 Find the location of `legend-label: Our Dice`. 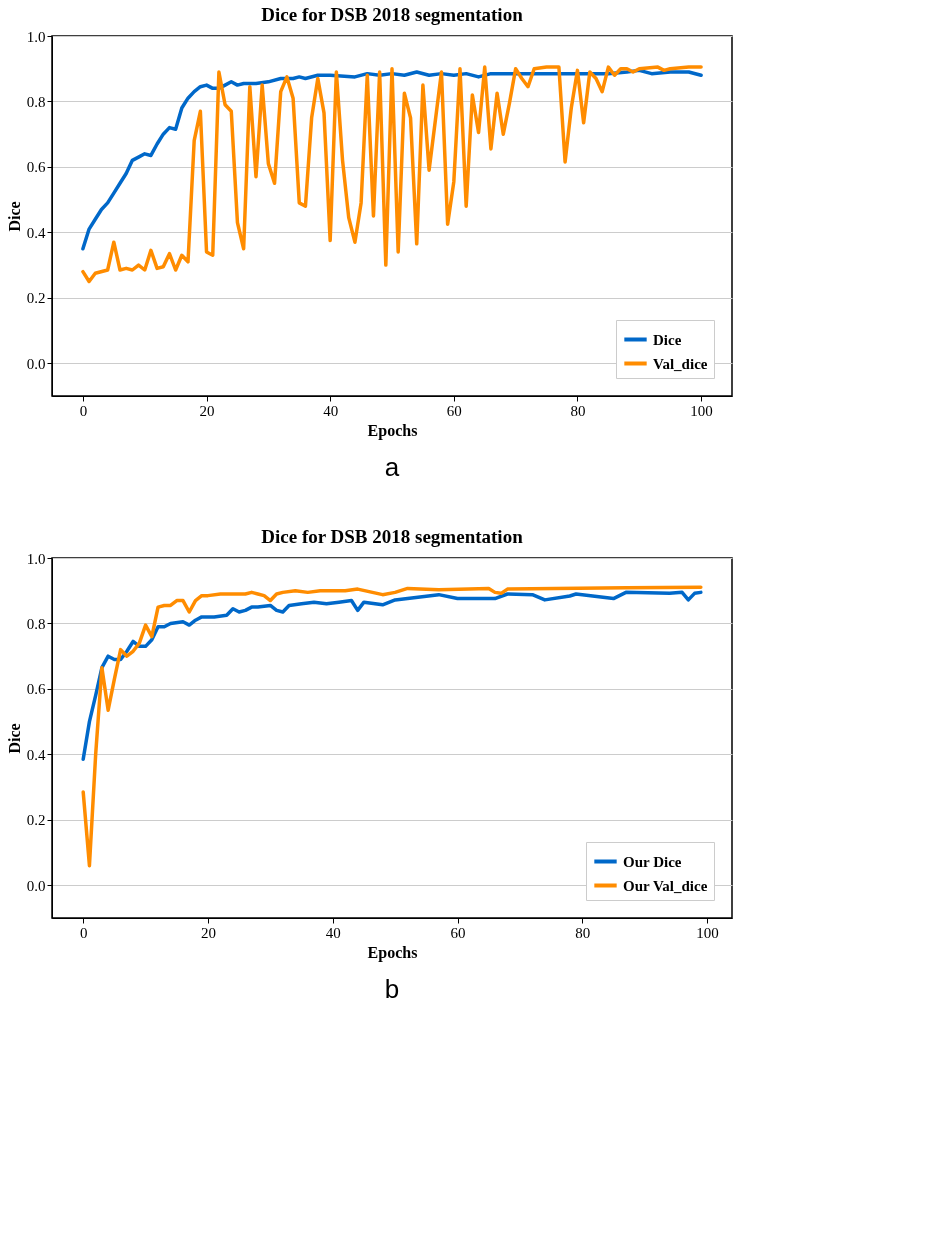

legend-label: Our Dice is located at coordinates (652, 861).